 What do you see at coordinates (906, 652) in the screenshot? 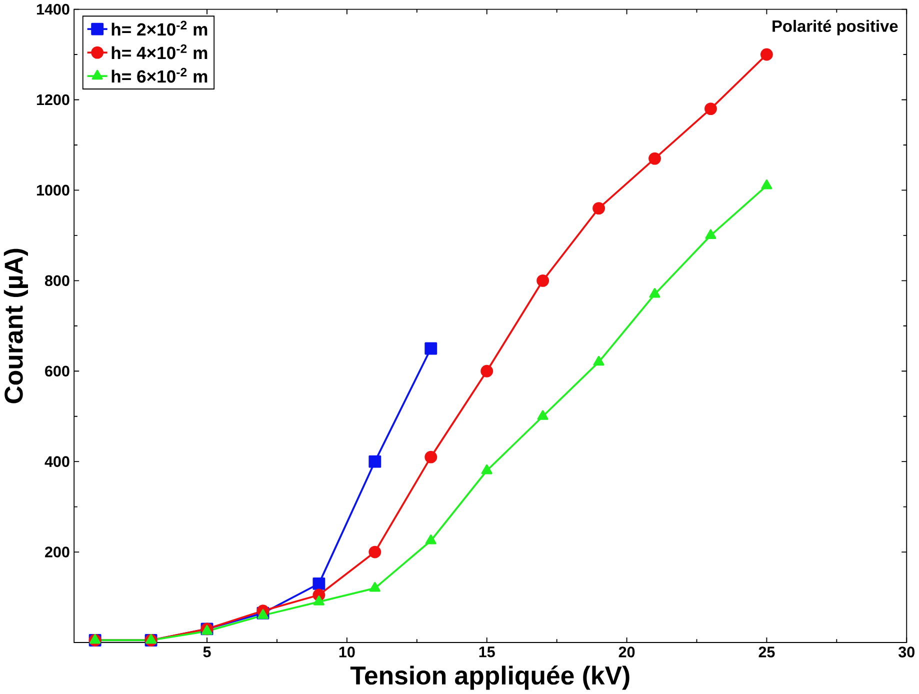
I see `x-tick-label: 30` at bounding box center [906, 652].